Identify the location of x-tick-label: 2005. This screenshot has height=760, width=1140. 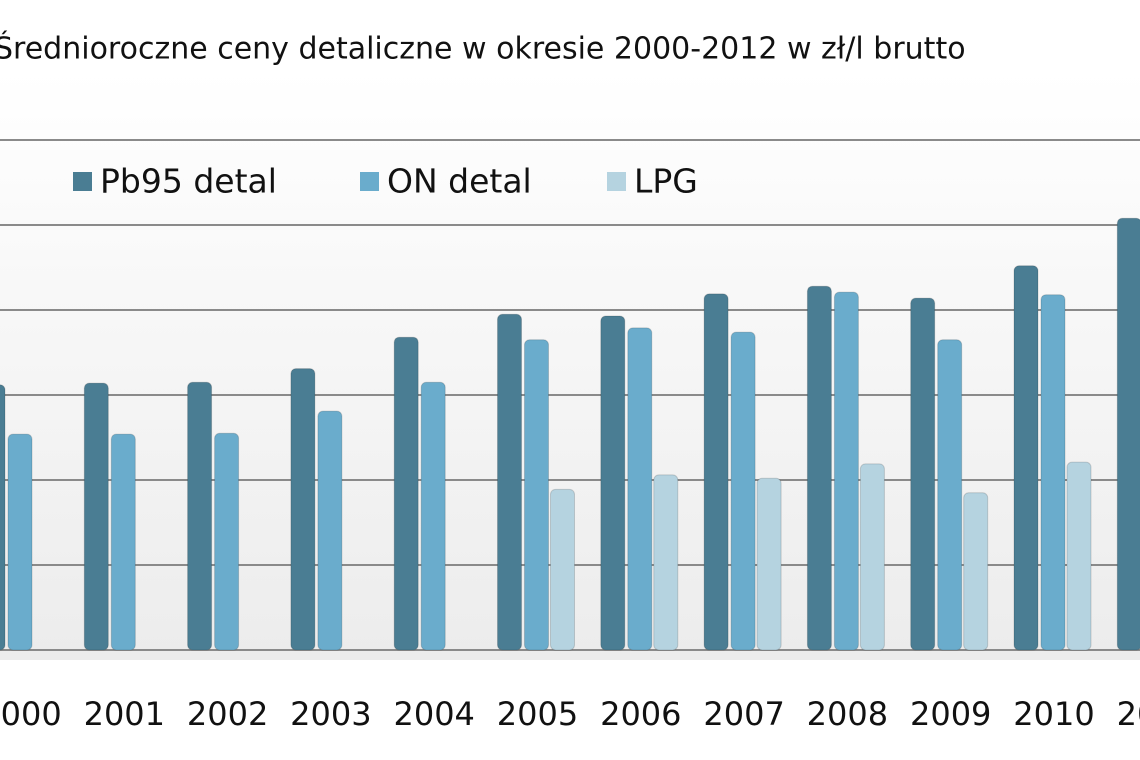
(537, 714).